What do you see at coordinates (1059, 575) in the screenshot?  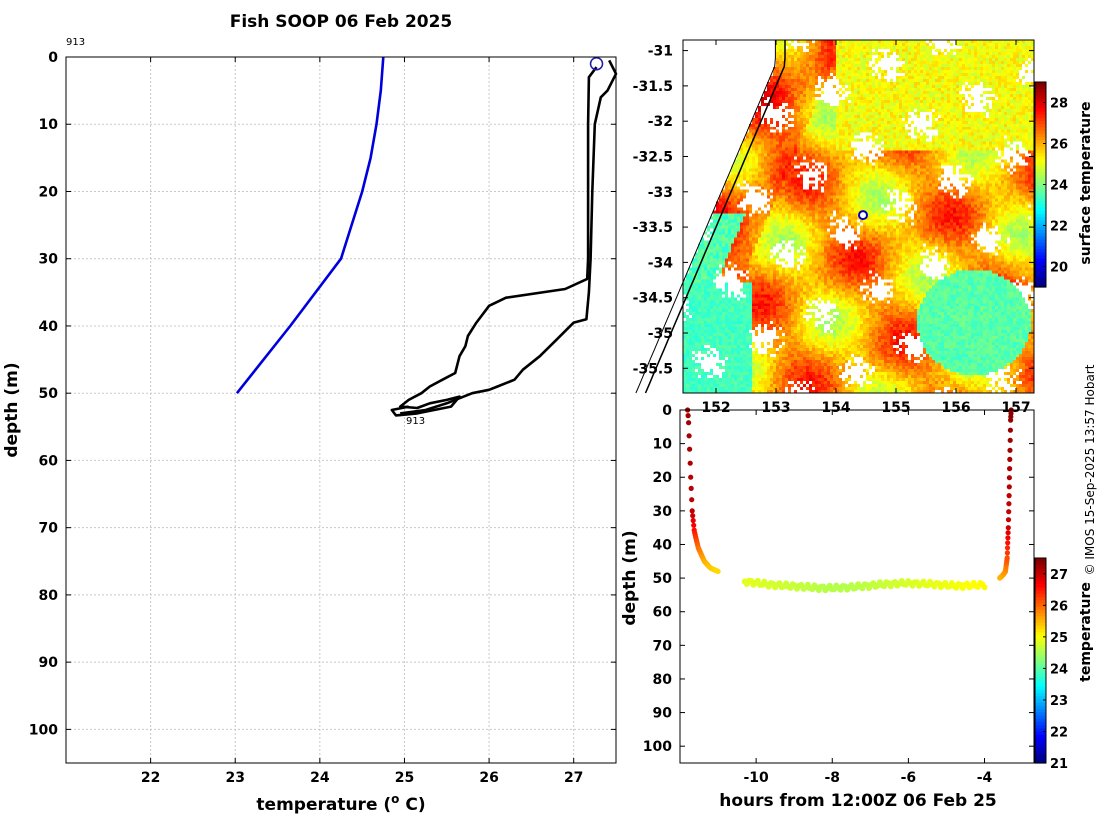 I see `temperature-colorbar-tick-label: 27` at bounding box center [1059, 575].